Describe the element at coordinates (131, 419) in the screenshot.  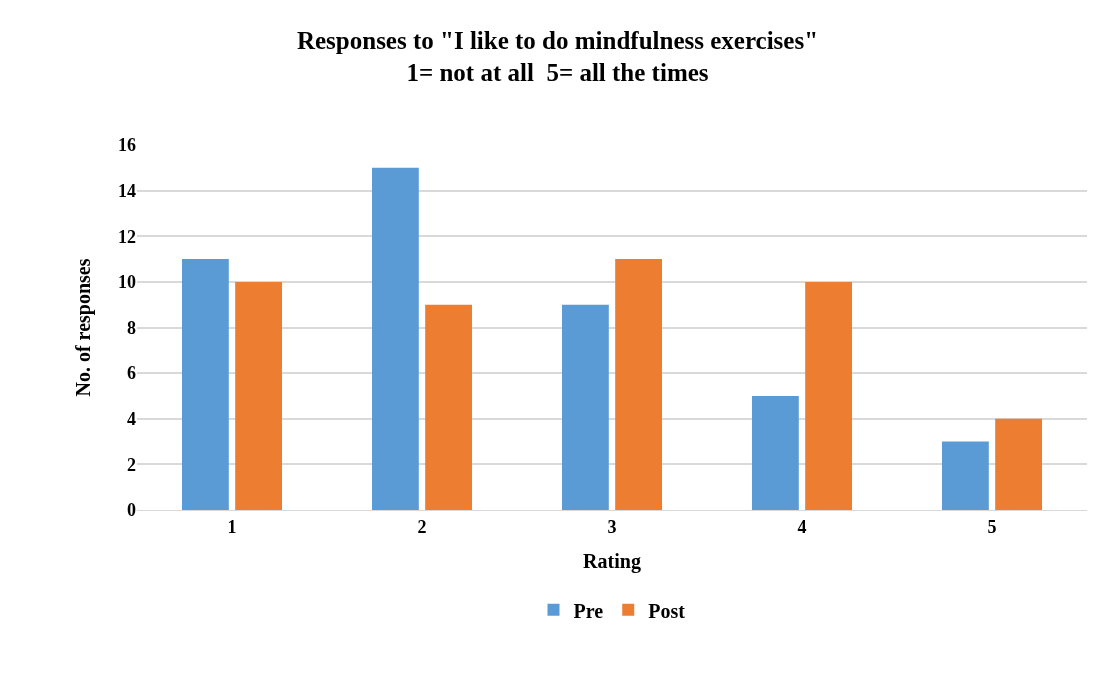
I see `y-tick-label: 4` at that location.